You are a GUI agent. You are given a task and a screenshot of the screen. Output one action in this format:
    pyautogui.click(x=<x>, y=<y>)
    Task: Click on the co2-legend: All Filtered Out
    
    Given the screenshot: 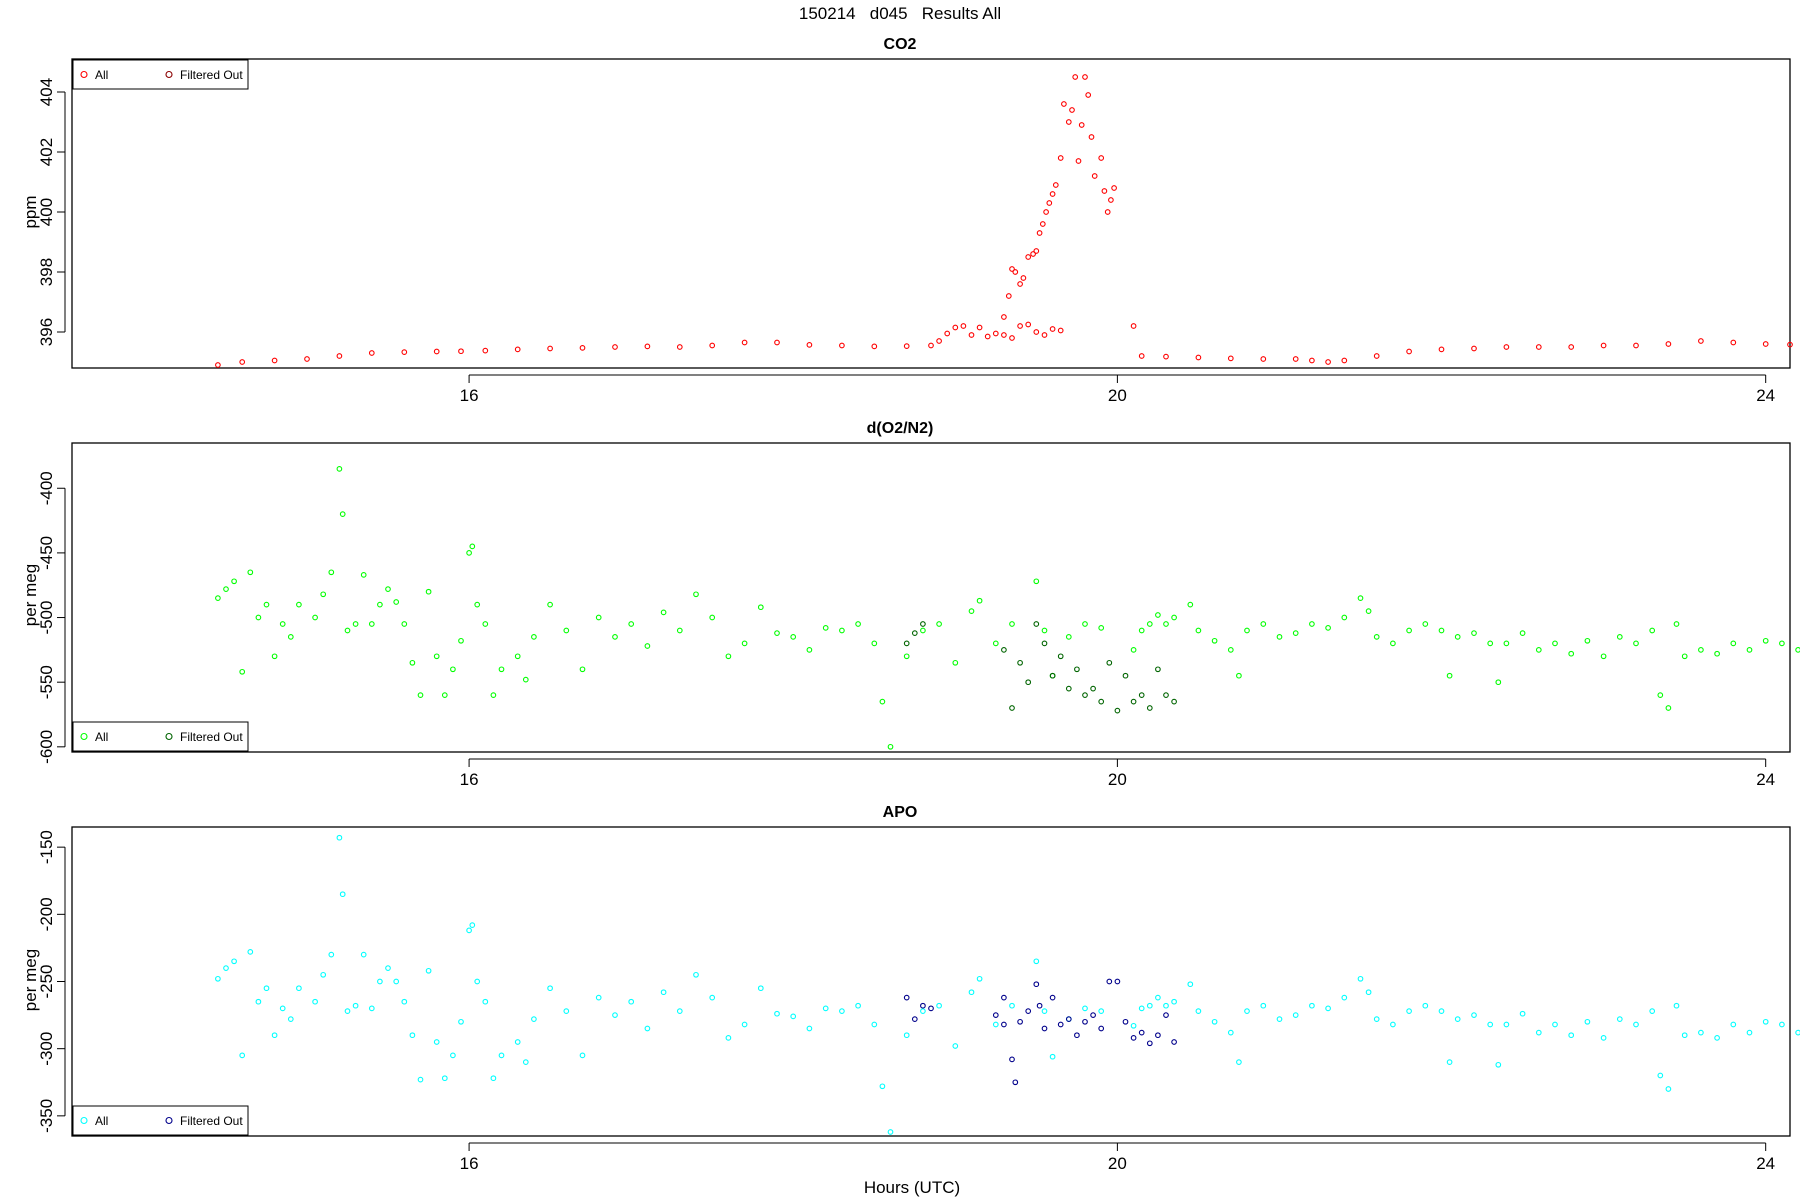 What is the action you would take?
    pyautogui.click(x=160, y=74)
    